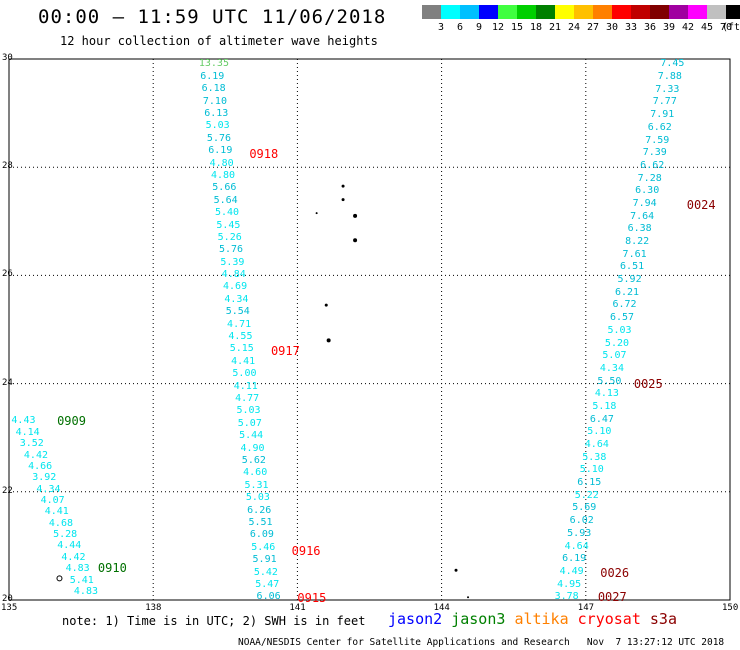  Describe the element at coordinates (71, 421) in the screenshot. I see `pass-time-label: 0909` at that location.